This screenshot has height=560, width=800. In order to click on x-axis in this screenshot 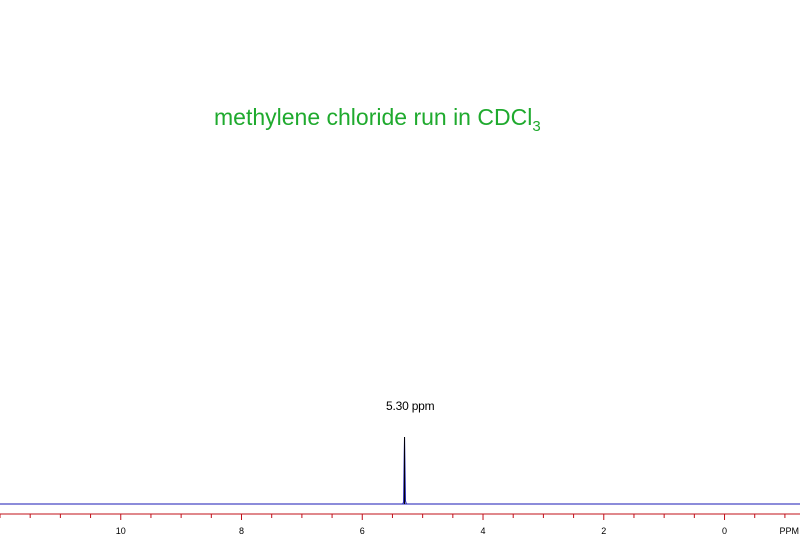, I will do `click(400, 516)`.